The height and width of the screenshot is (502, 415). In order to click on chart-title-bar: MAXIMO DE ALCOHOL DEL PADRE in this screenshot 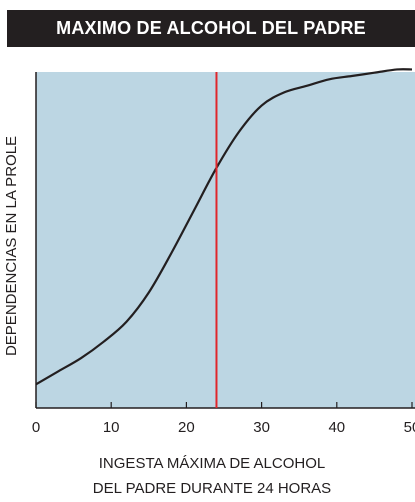, I will do `click(211, 28)`.